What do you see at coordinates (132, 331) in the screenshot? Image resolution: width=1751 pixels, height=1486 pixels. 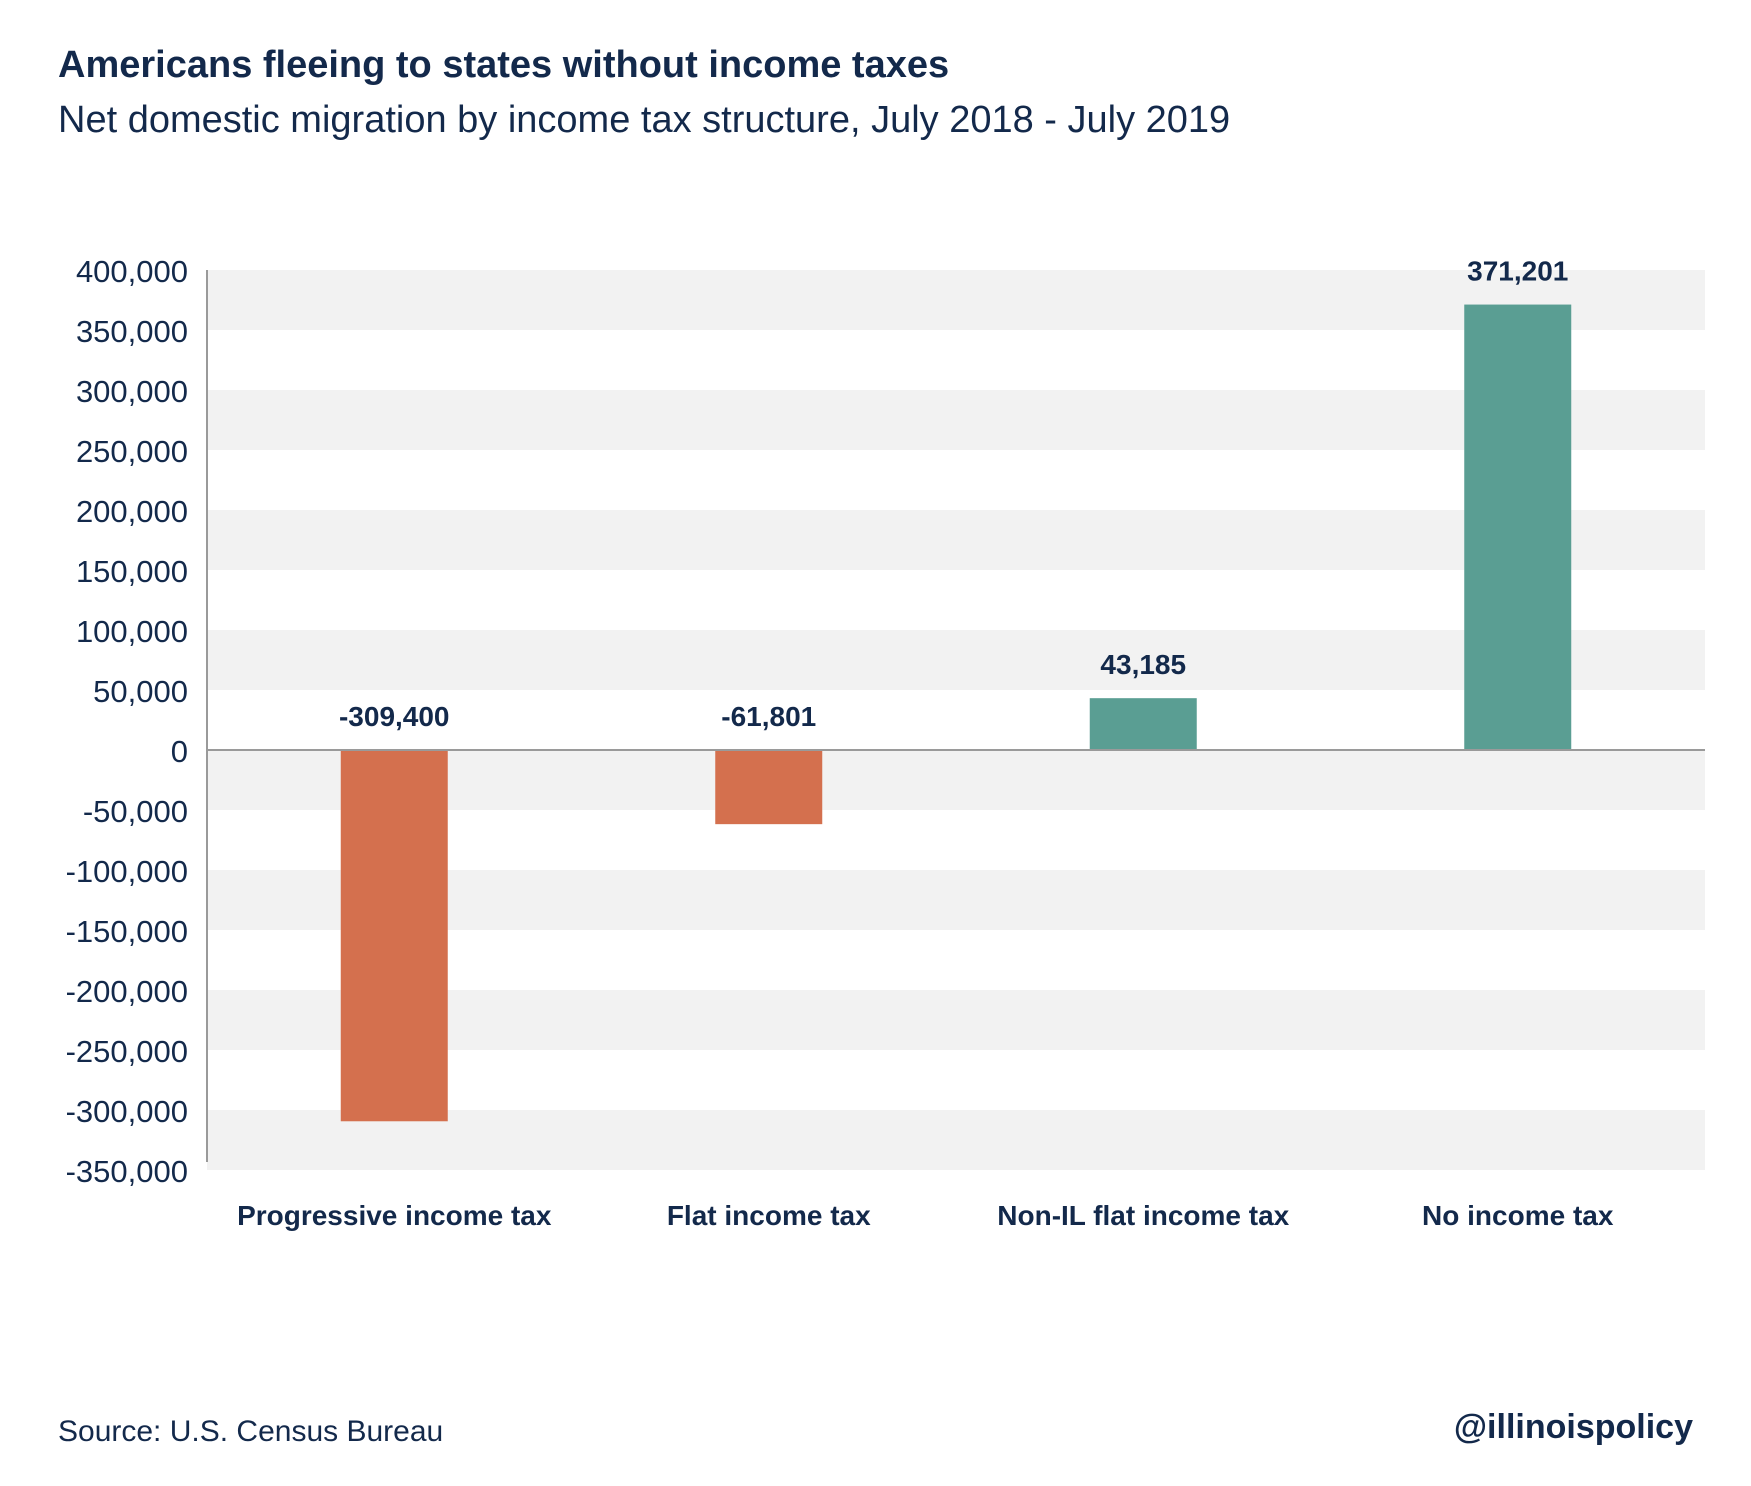 I see `y-tick-label: 350,000` at bounding box center [132, 331].